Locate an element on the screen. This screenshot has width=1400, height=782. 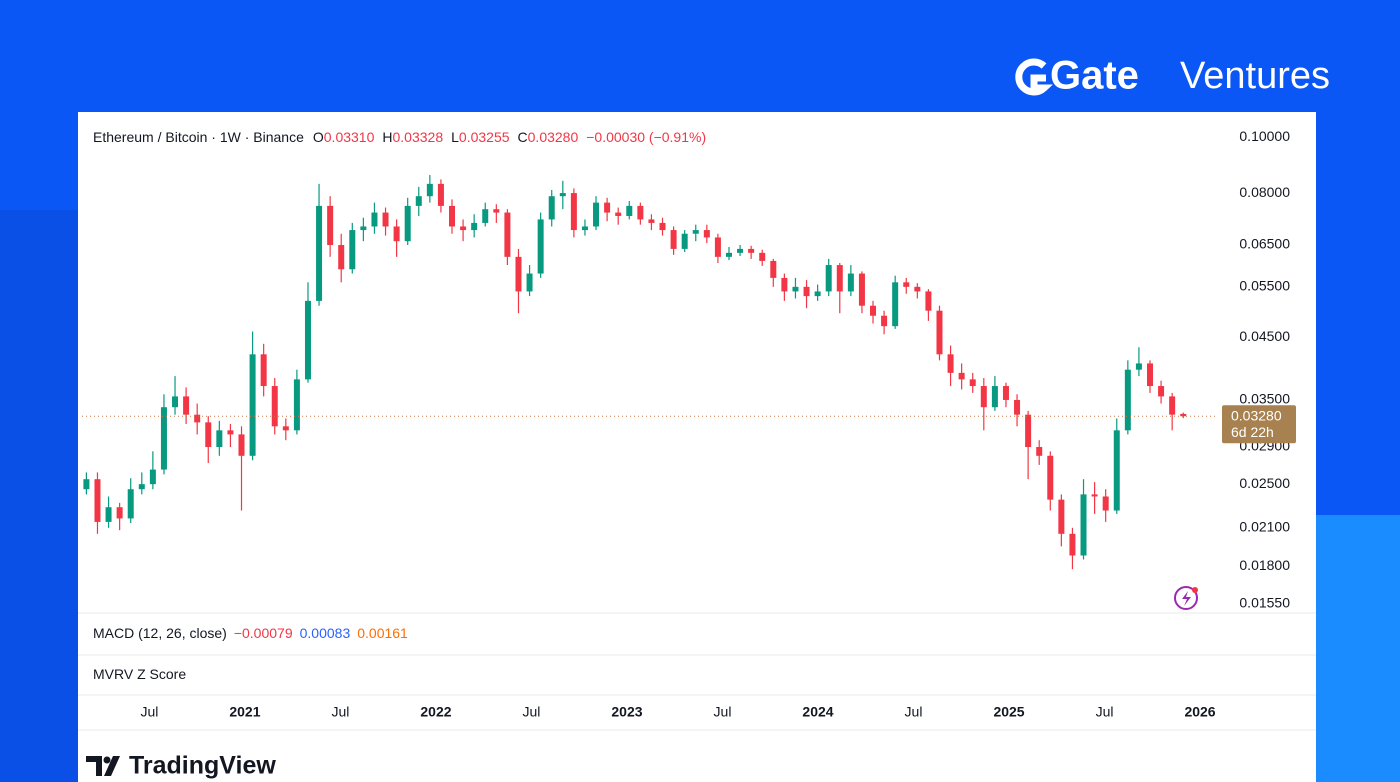
brand-icon is located at coordinates (1034, 77).